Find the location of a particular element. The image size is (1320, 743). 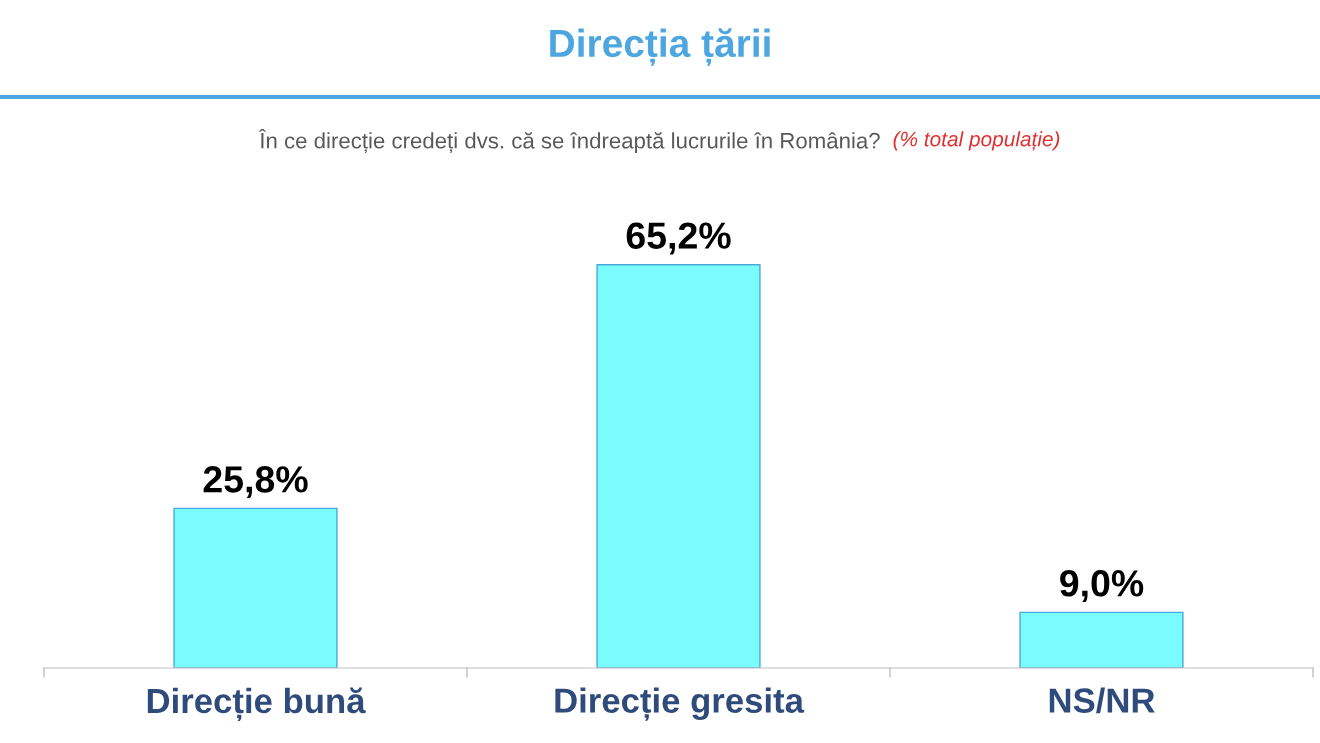

x-tick-label: NS/NR is located at coordinates (1102, 700).